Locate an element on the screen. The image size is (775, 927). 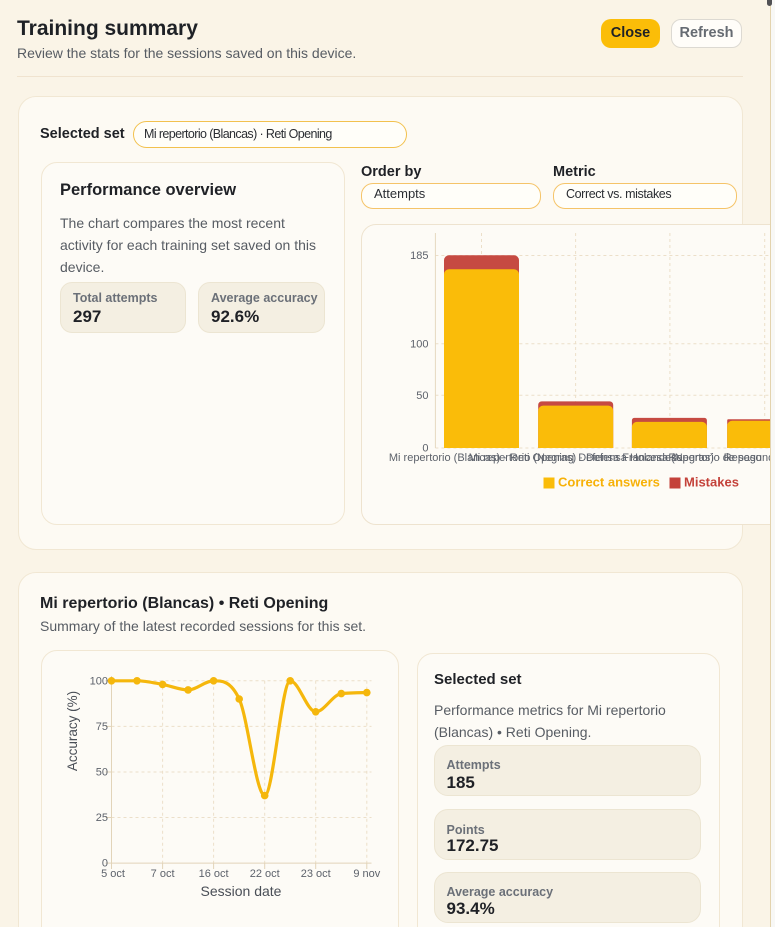
svg-text:Repertorio de segundo · Hola (: Repertorio de segundo · Hola (blancas) is located at coordinates (719, 458).